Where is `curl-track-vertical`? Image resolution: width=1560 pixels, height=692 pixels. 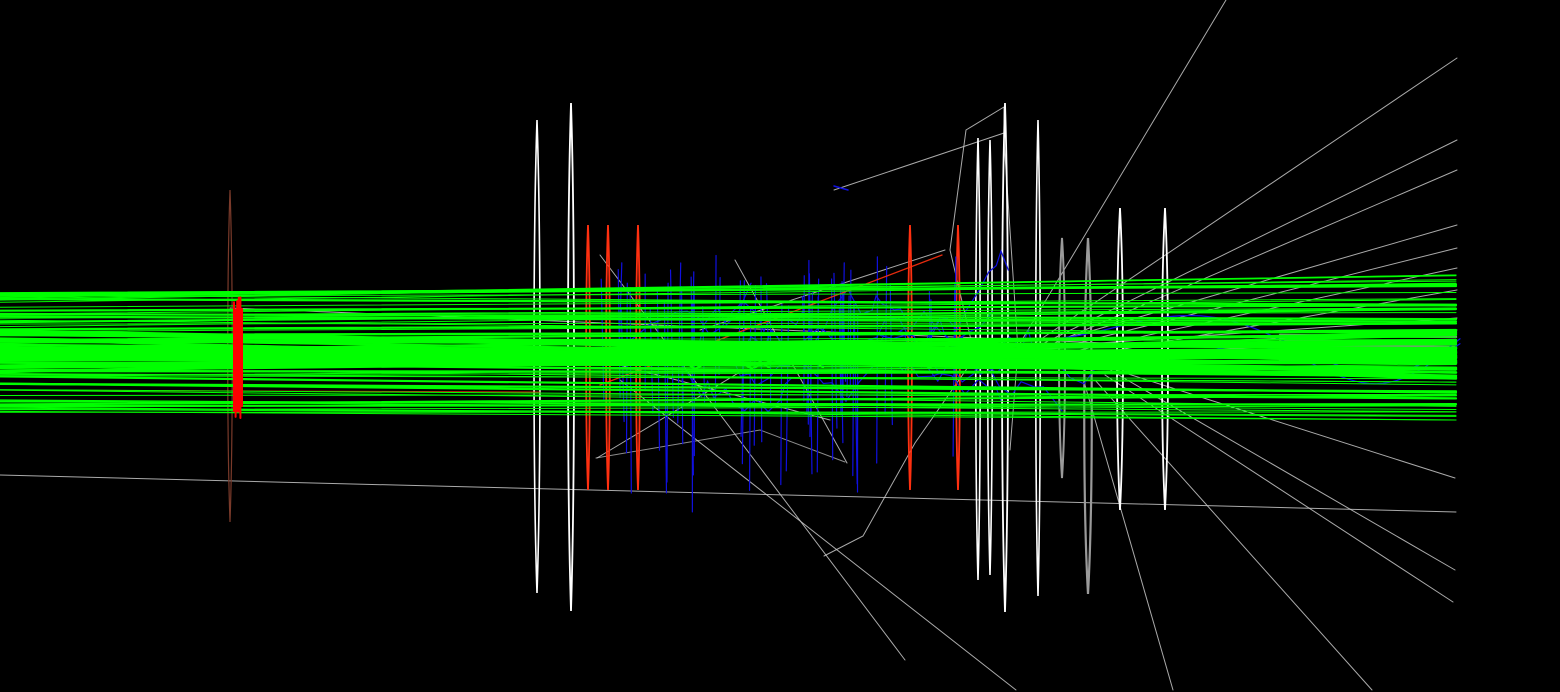 curl-track-vertical is located at coordinates (855, 394).